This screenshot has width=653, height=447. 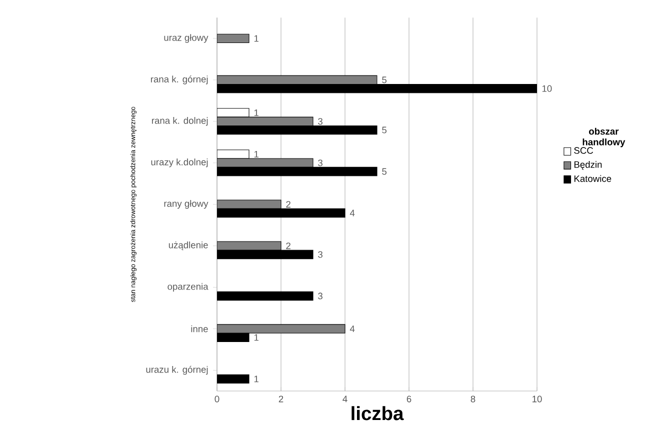 I want to click on y-tick-label: rany głowy, so click(x=186, y=204).